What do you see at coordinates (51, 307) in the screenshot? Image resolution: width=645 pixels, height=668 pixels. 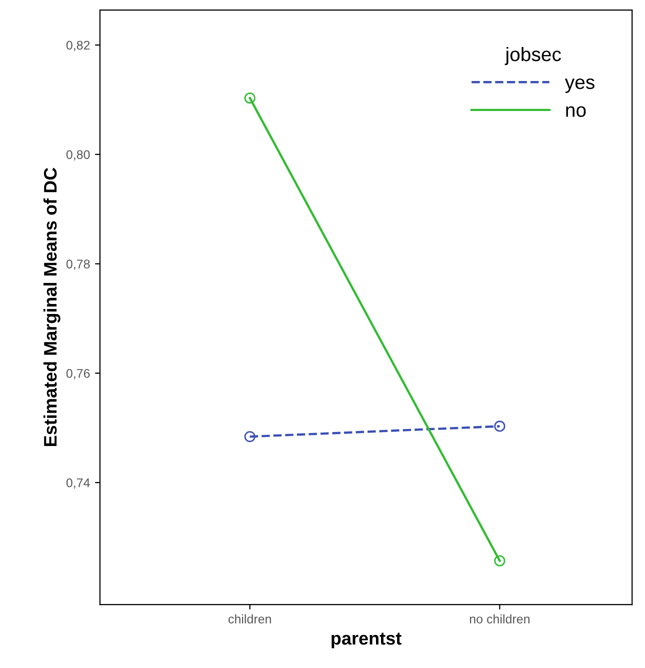 I see `y-axis-title: Estimated Marginal Means of DC` at bounding box center [51, 307].